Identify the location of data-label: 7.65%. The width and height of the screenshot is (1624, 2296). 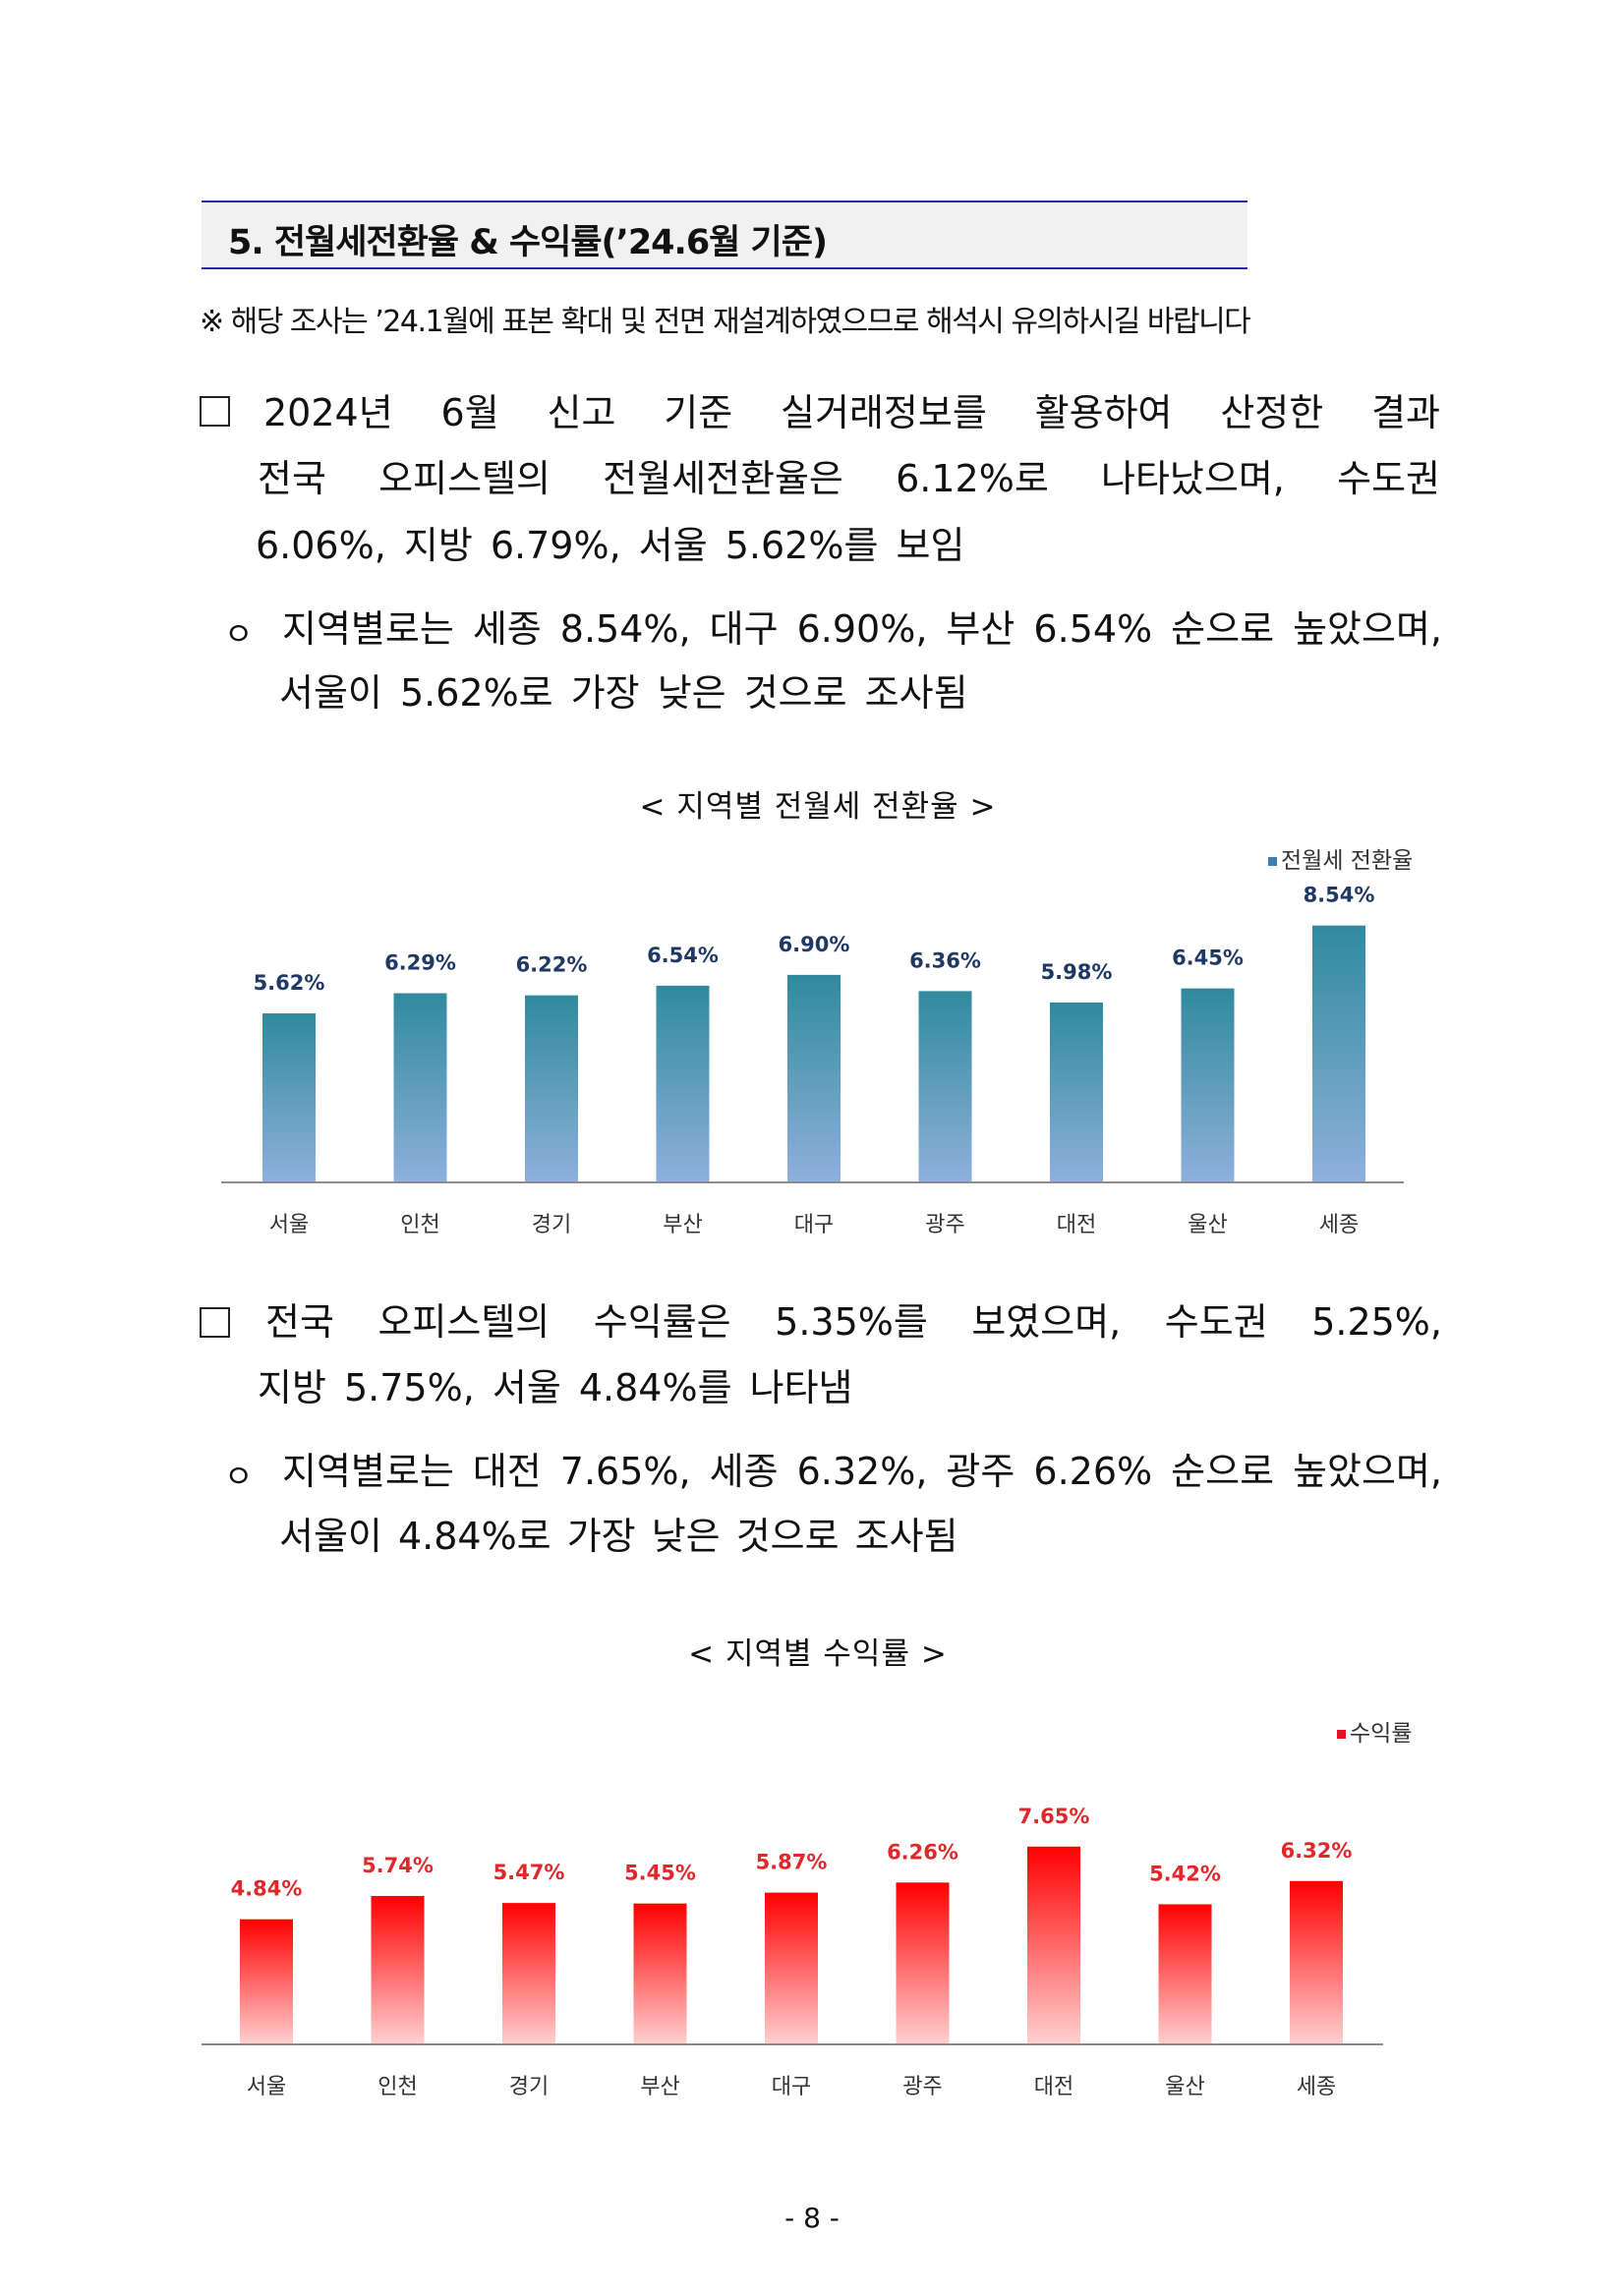
(1054, 1817).